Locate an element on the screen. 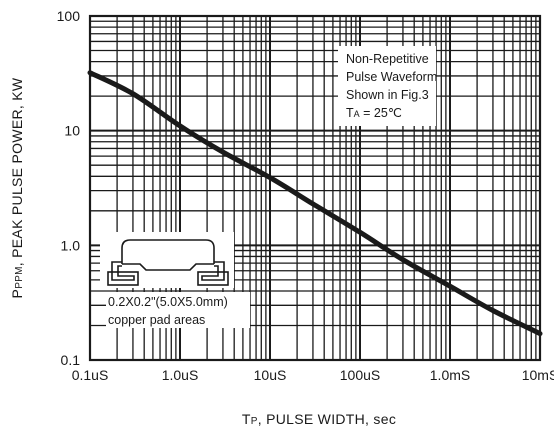 The width and height of the screenshot is (554, 439). conditions-line-1: Non-Repetitive is located at coordinates (387, 59).